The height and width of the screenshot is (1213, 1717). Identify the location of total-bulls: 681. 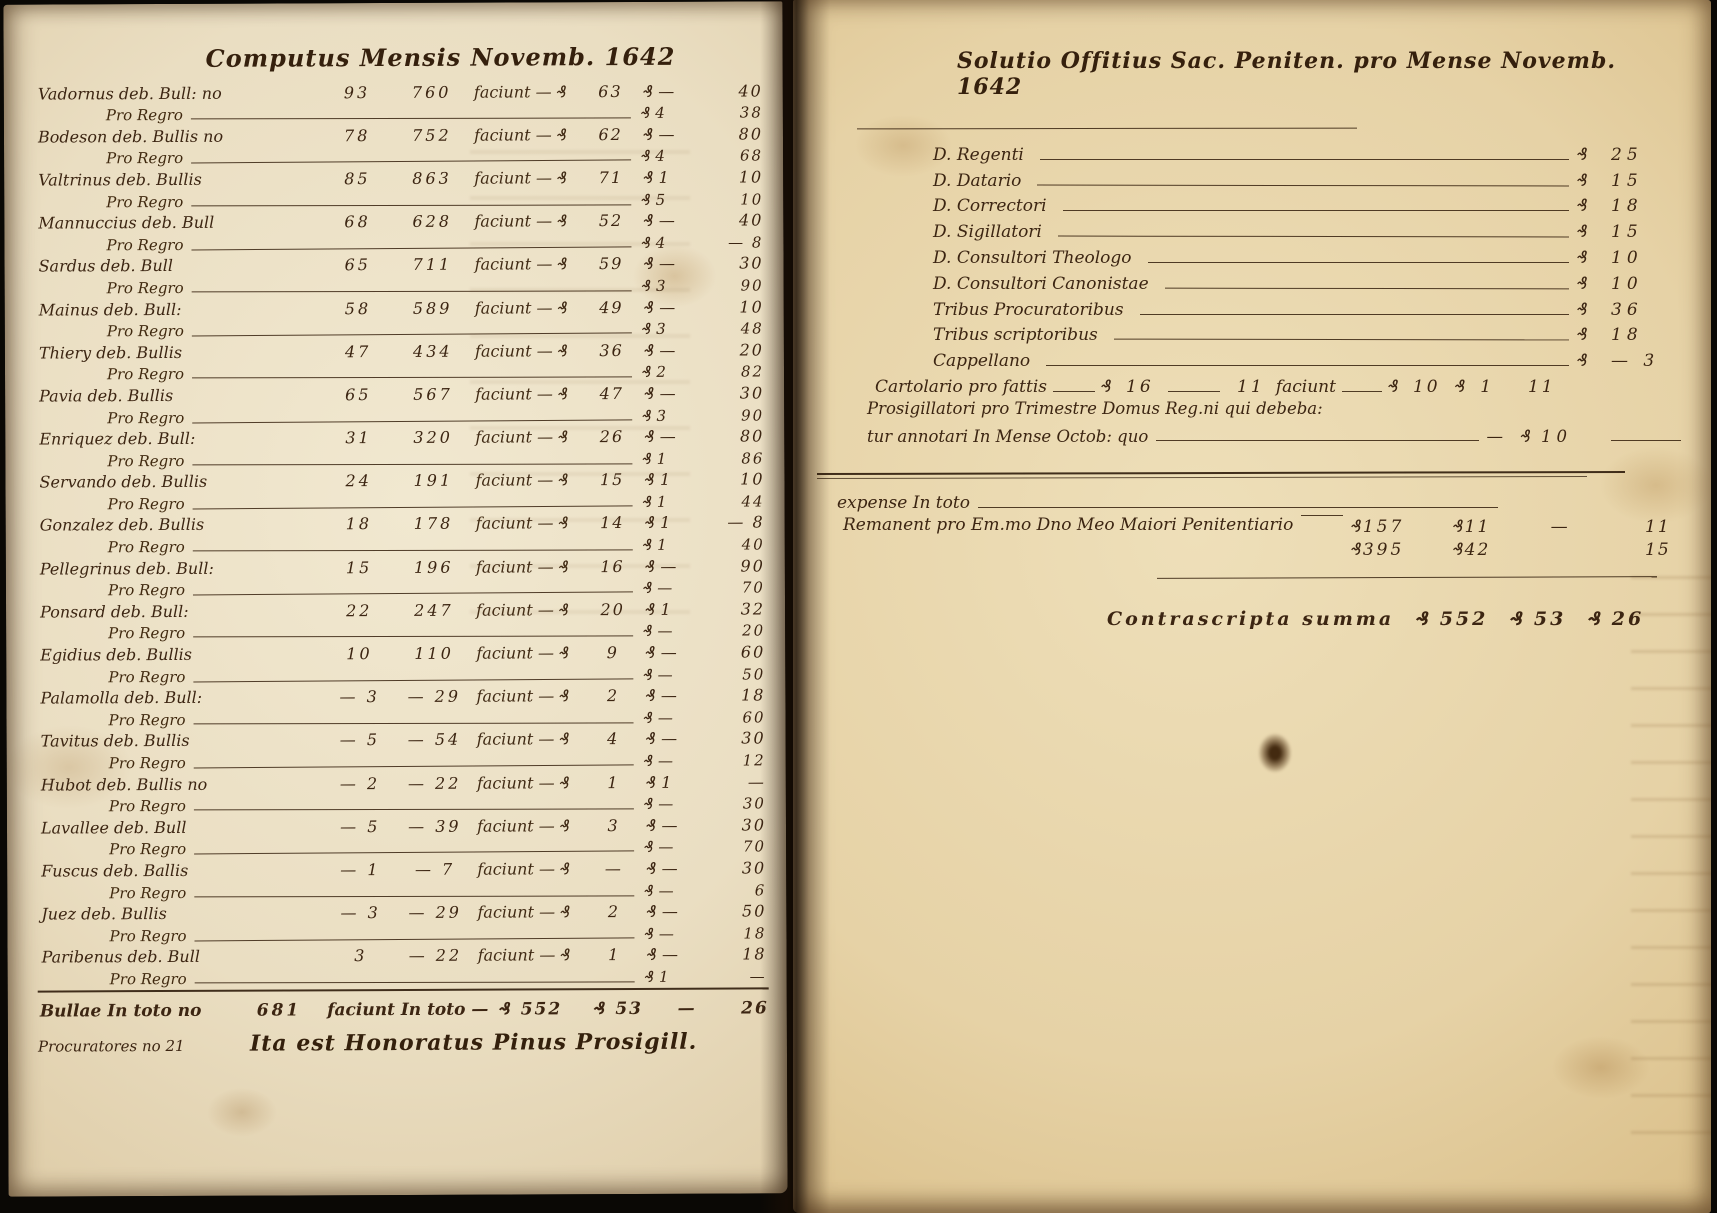
(279, 1010).